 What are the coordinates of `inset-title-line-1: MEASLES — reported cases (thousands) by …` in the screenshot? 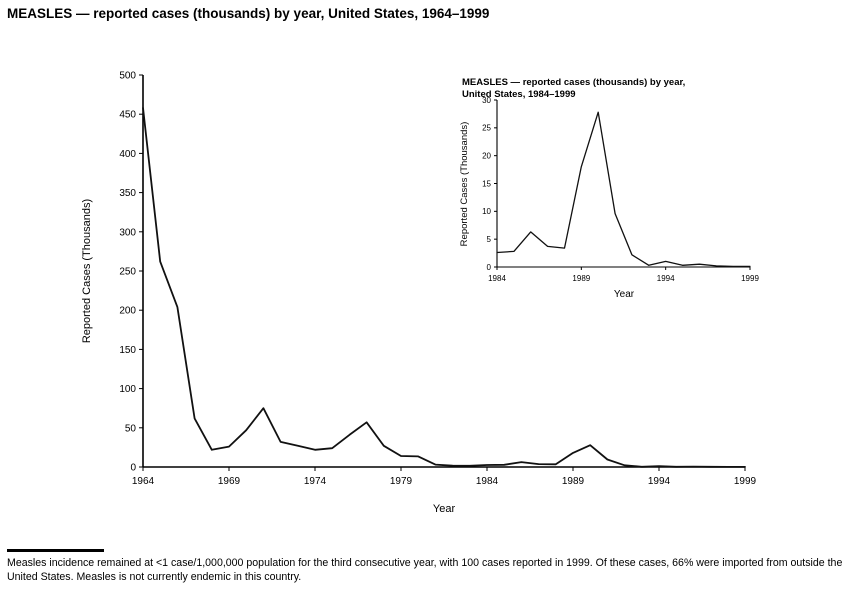 It's located at (573, 82).